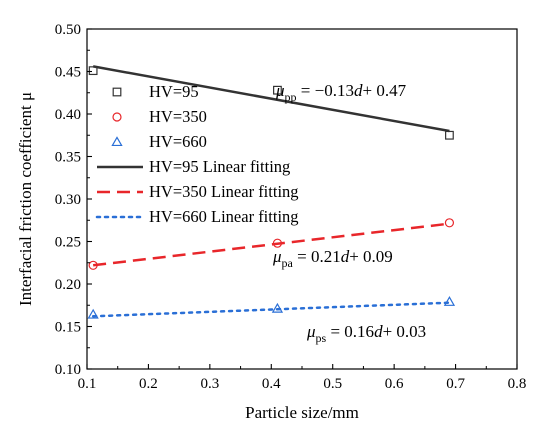 The image size is (550, 431). I want to click on equation-part: + 0.03, so click(405, 331).